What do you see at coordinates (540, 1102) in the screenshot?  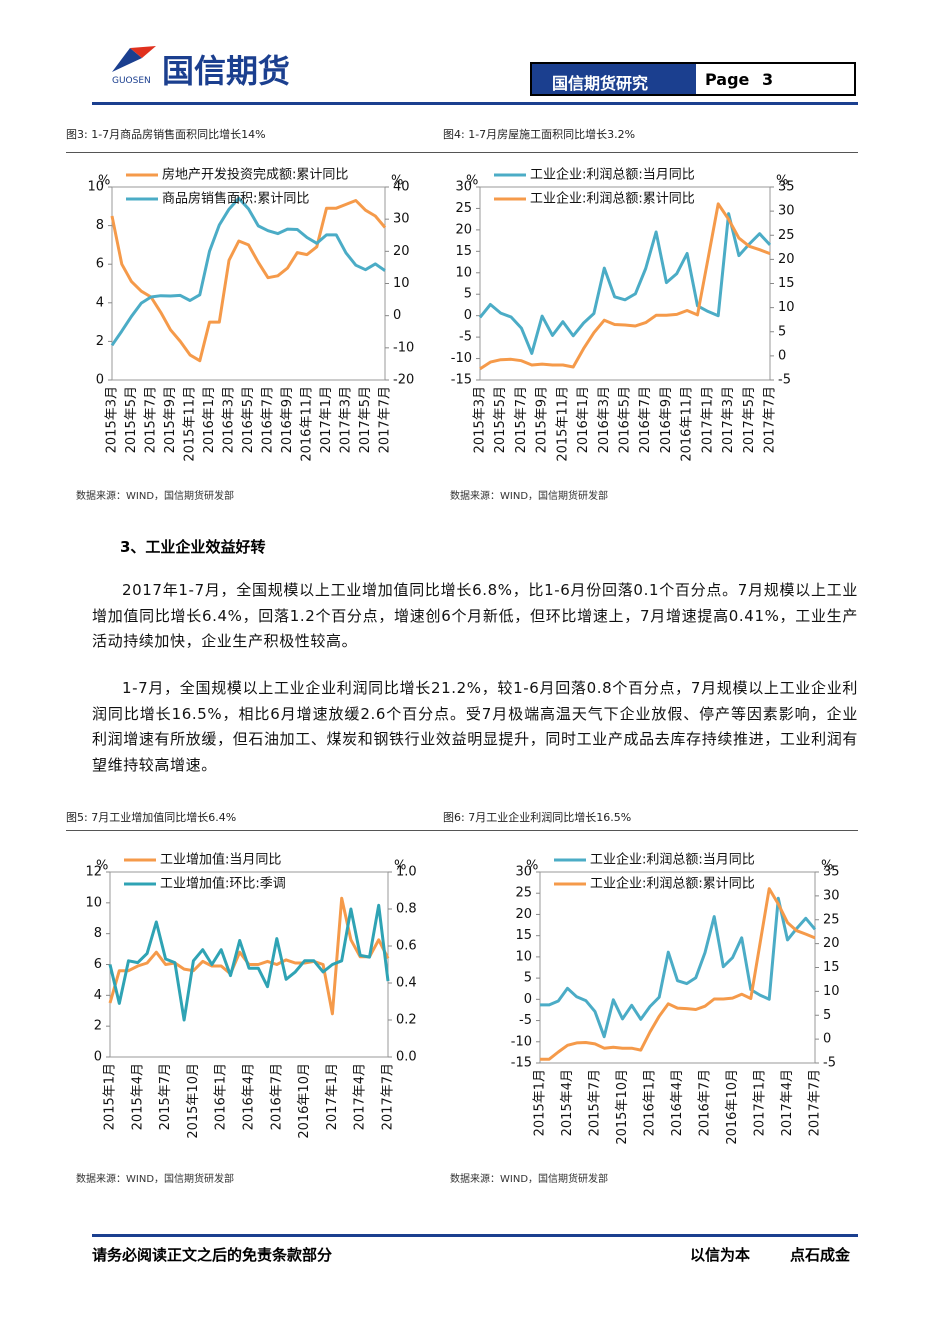 I see `x-tick-label: 2015年1月` at bounding box center [540, 1102].